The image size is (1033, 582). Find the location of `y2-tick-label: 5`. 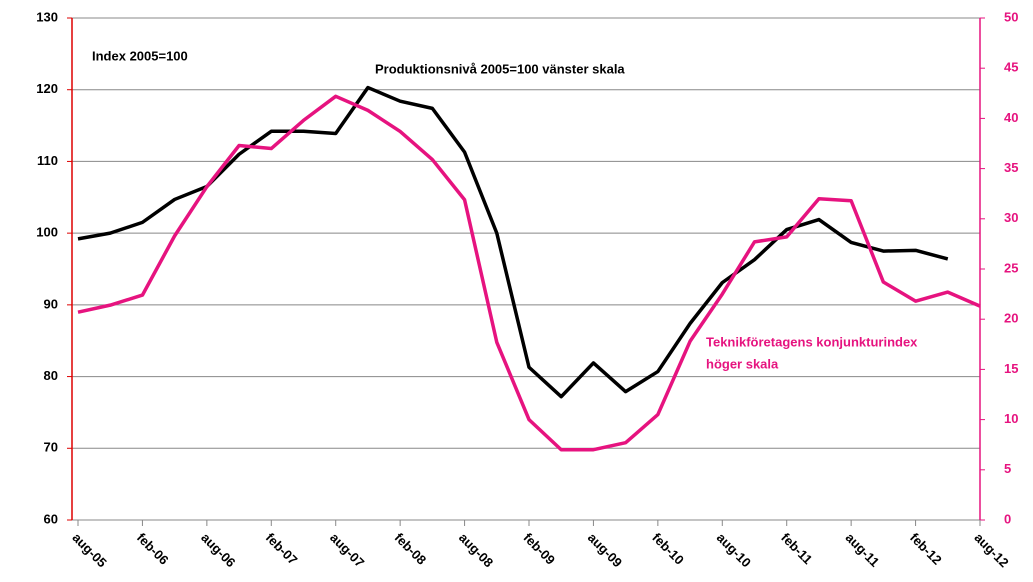

y2-tick-label: 5 is located at coordinates (1007, 468).